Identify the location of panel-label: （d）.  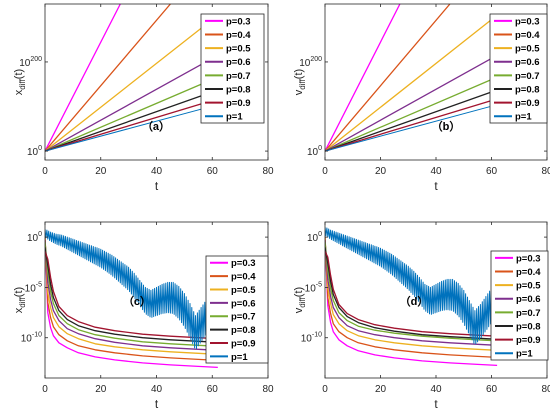
(414, 301).